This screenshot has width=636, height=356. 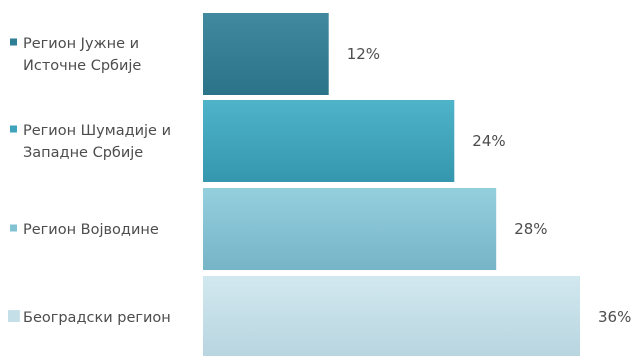 What do you see at coordinates (614, 317) in the screenshot?
I see `value-label-3: 36%` at bounding box center [614, 317].